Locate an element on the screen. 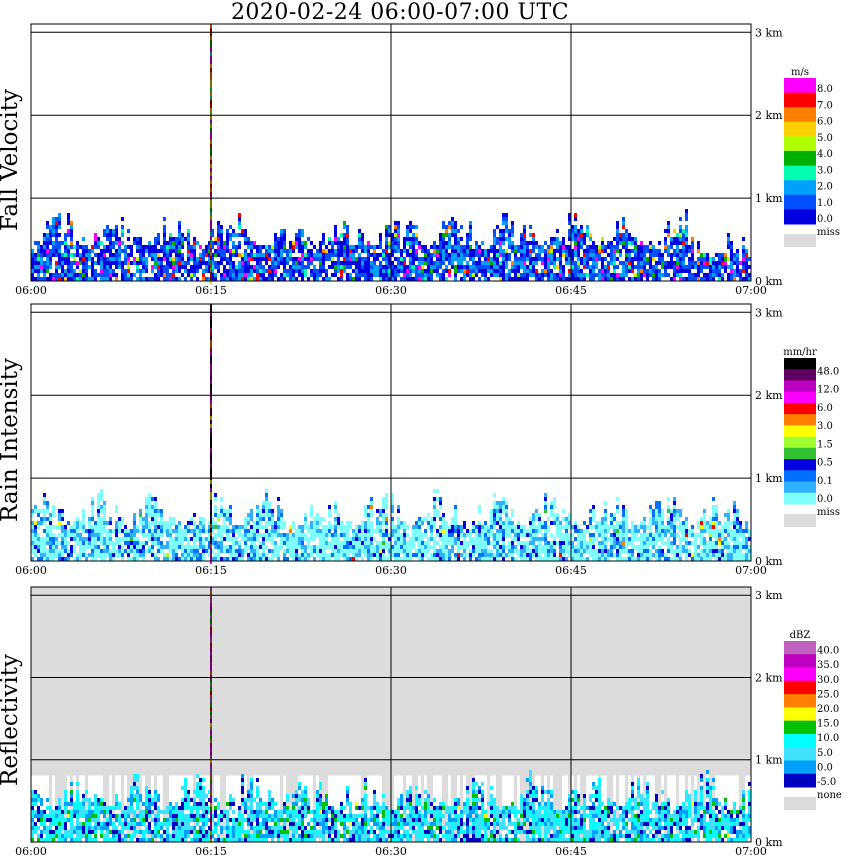 The height and width of the screenshot is (868, 850). colorbar-label: 12.0 is located at coordinates (828, 390).